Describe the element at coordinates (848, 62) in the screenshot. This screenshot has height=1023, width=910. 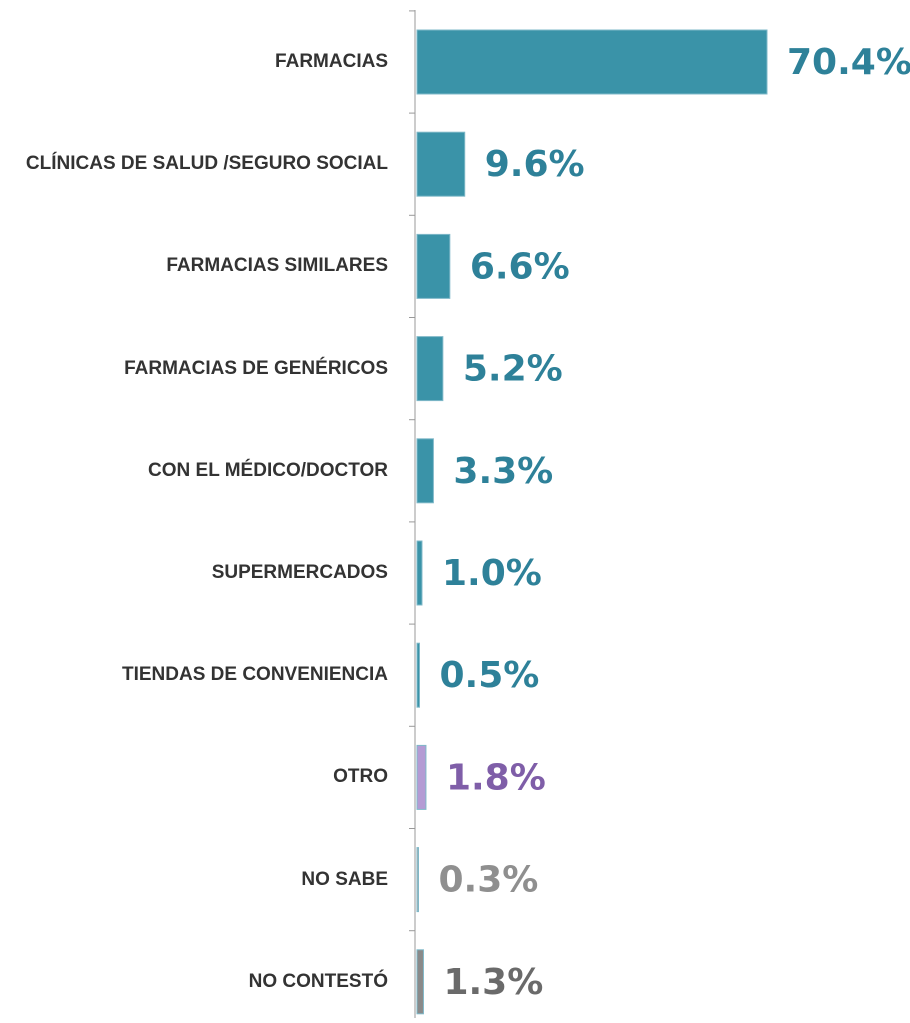
I see `value-label: 70.4%` at that location.